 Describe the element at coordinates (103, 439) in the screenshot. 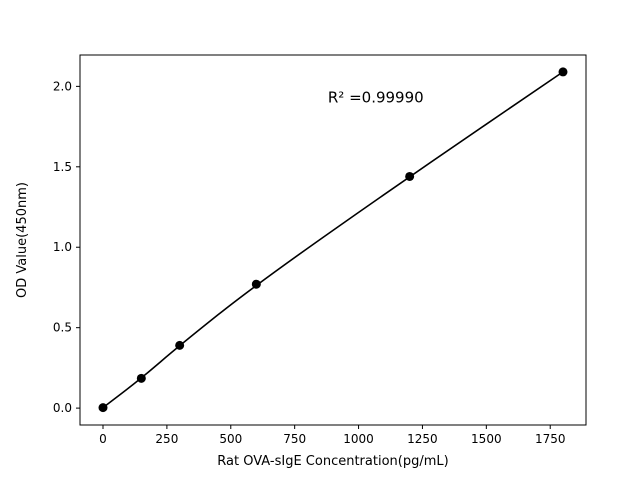

I see `x-tick-label: 0` at that location.